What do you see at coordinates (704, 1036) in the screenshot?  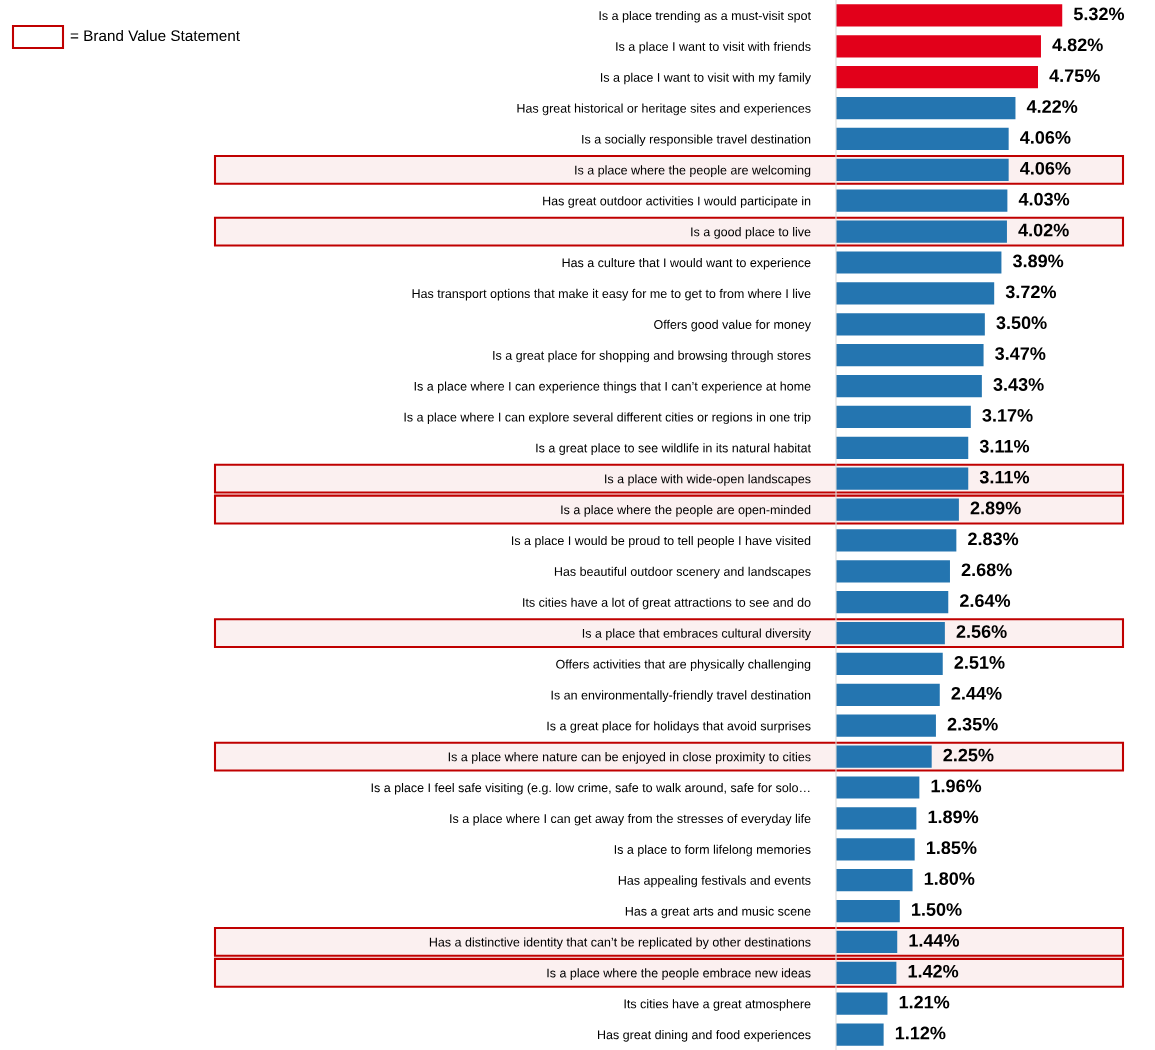 I see `y-tick-label: Has great dining and food experiences` at bounding box center [704, 1036].